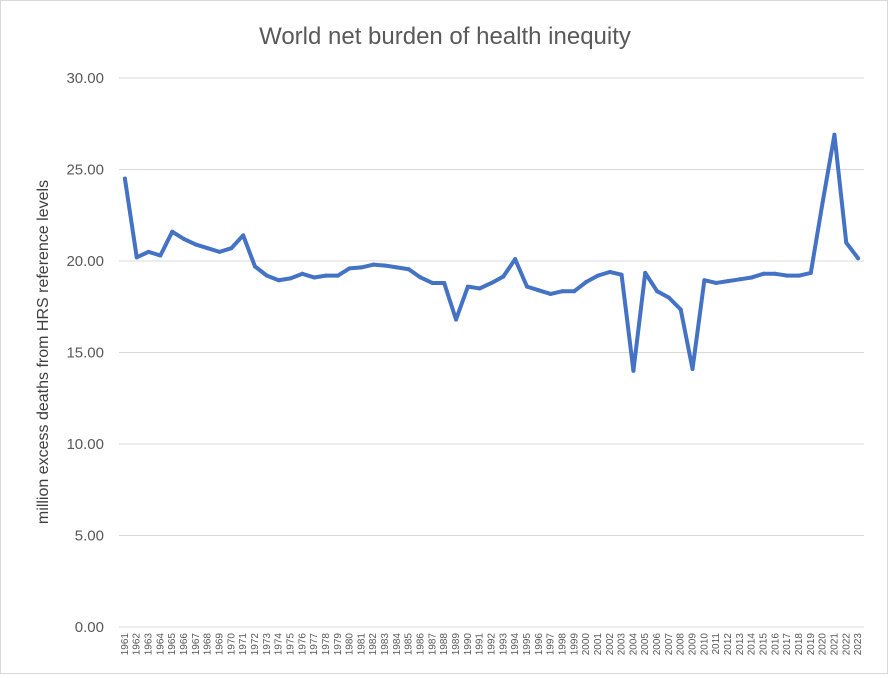  Describe the element at coordinates (184, 644) in the screenshot. I see `x-tick-label: 1966` at that location.